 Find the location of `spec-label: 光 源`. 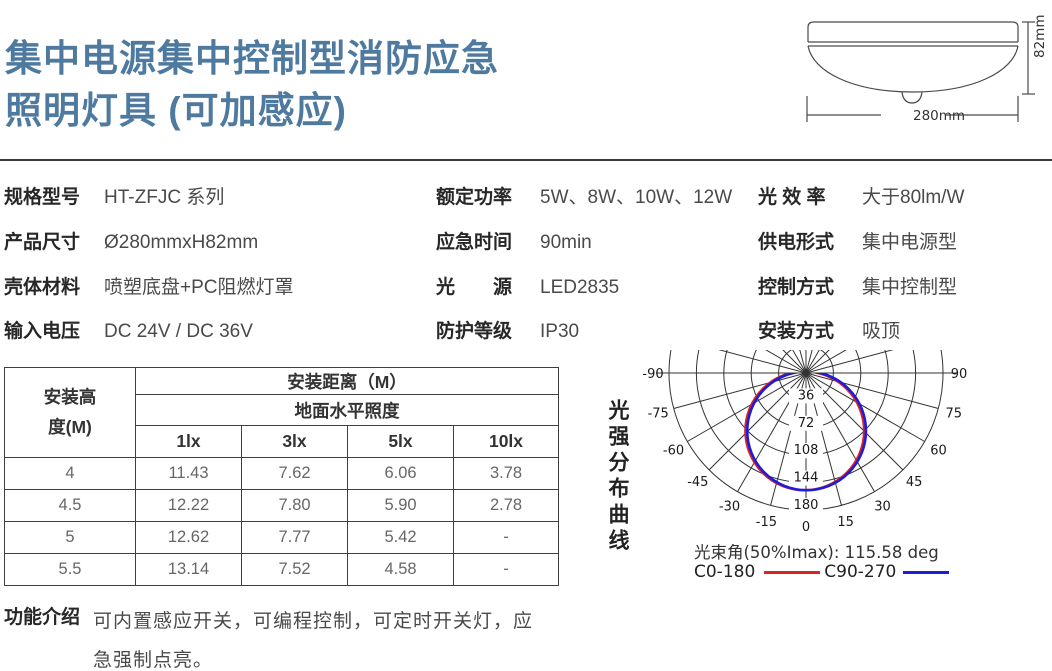

spec-label: 光 源 is located at coordinates (474, 287).